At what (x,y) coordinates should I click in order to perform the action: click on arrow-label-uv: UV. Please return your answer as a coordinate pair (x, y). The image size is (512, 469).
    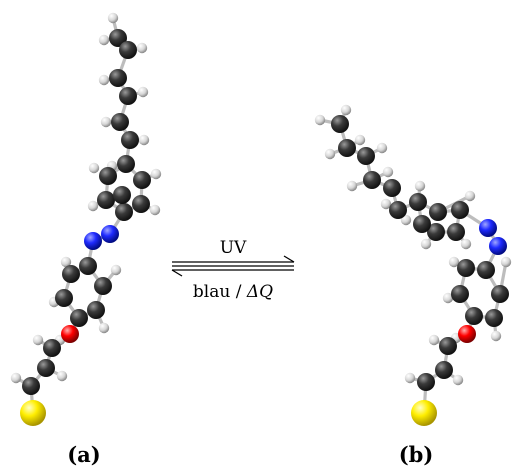
    Looking at the image, I should click on (233, 248).